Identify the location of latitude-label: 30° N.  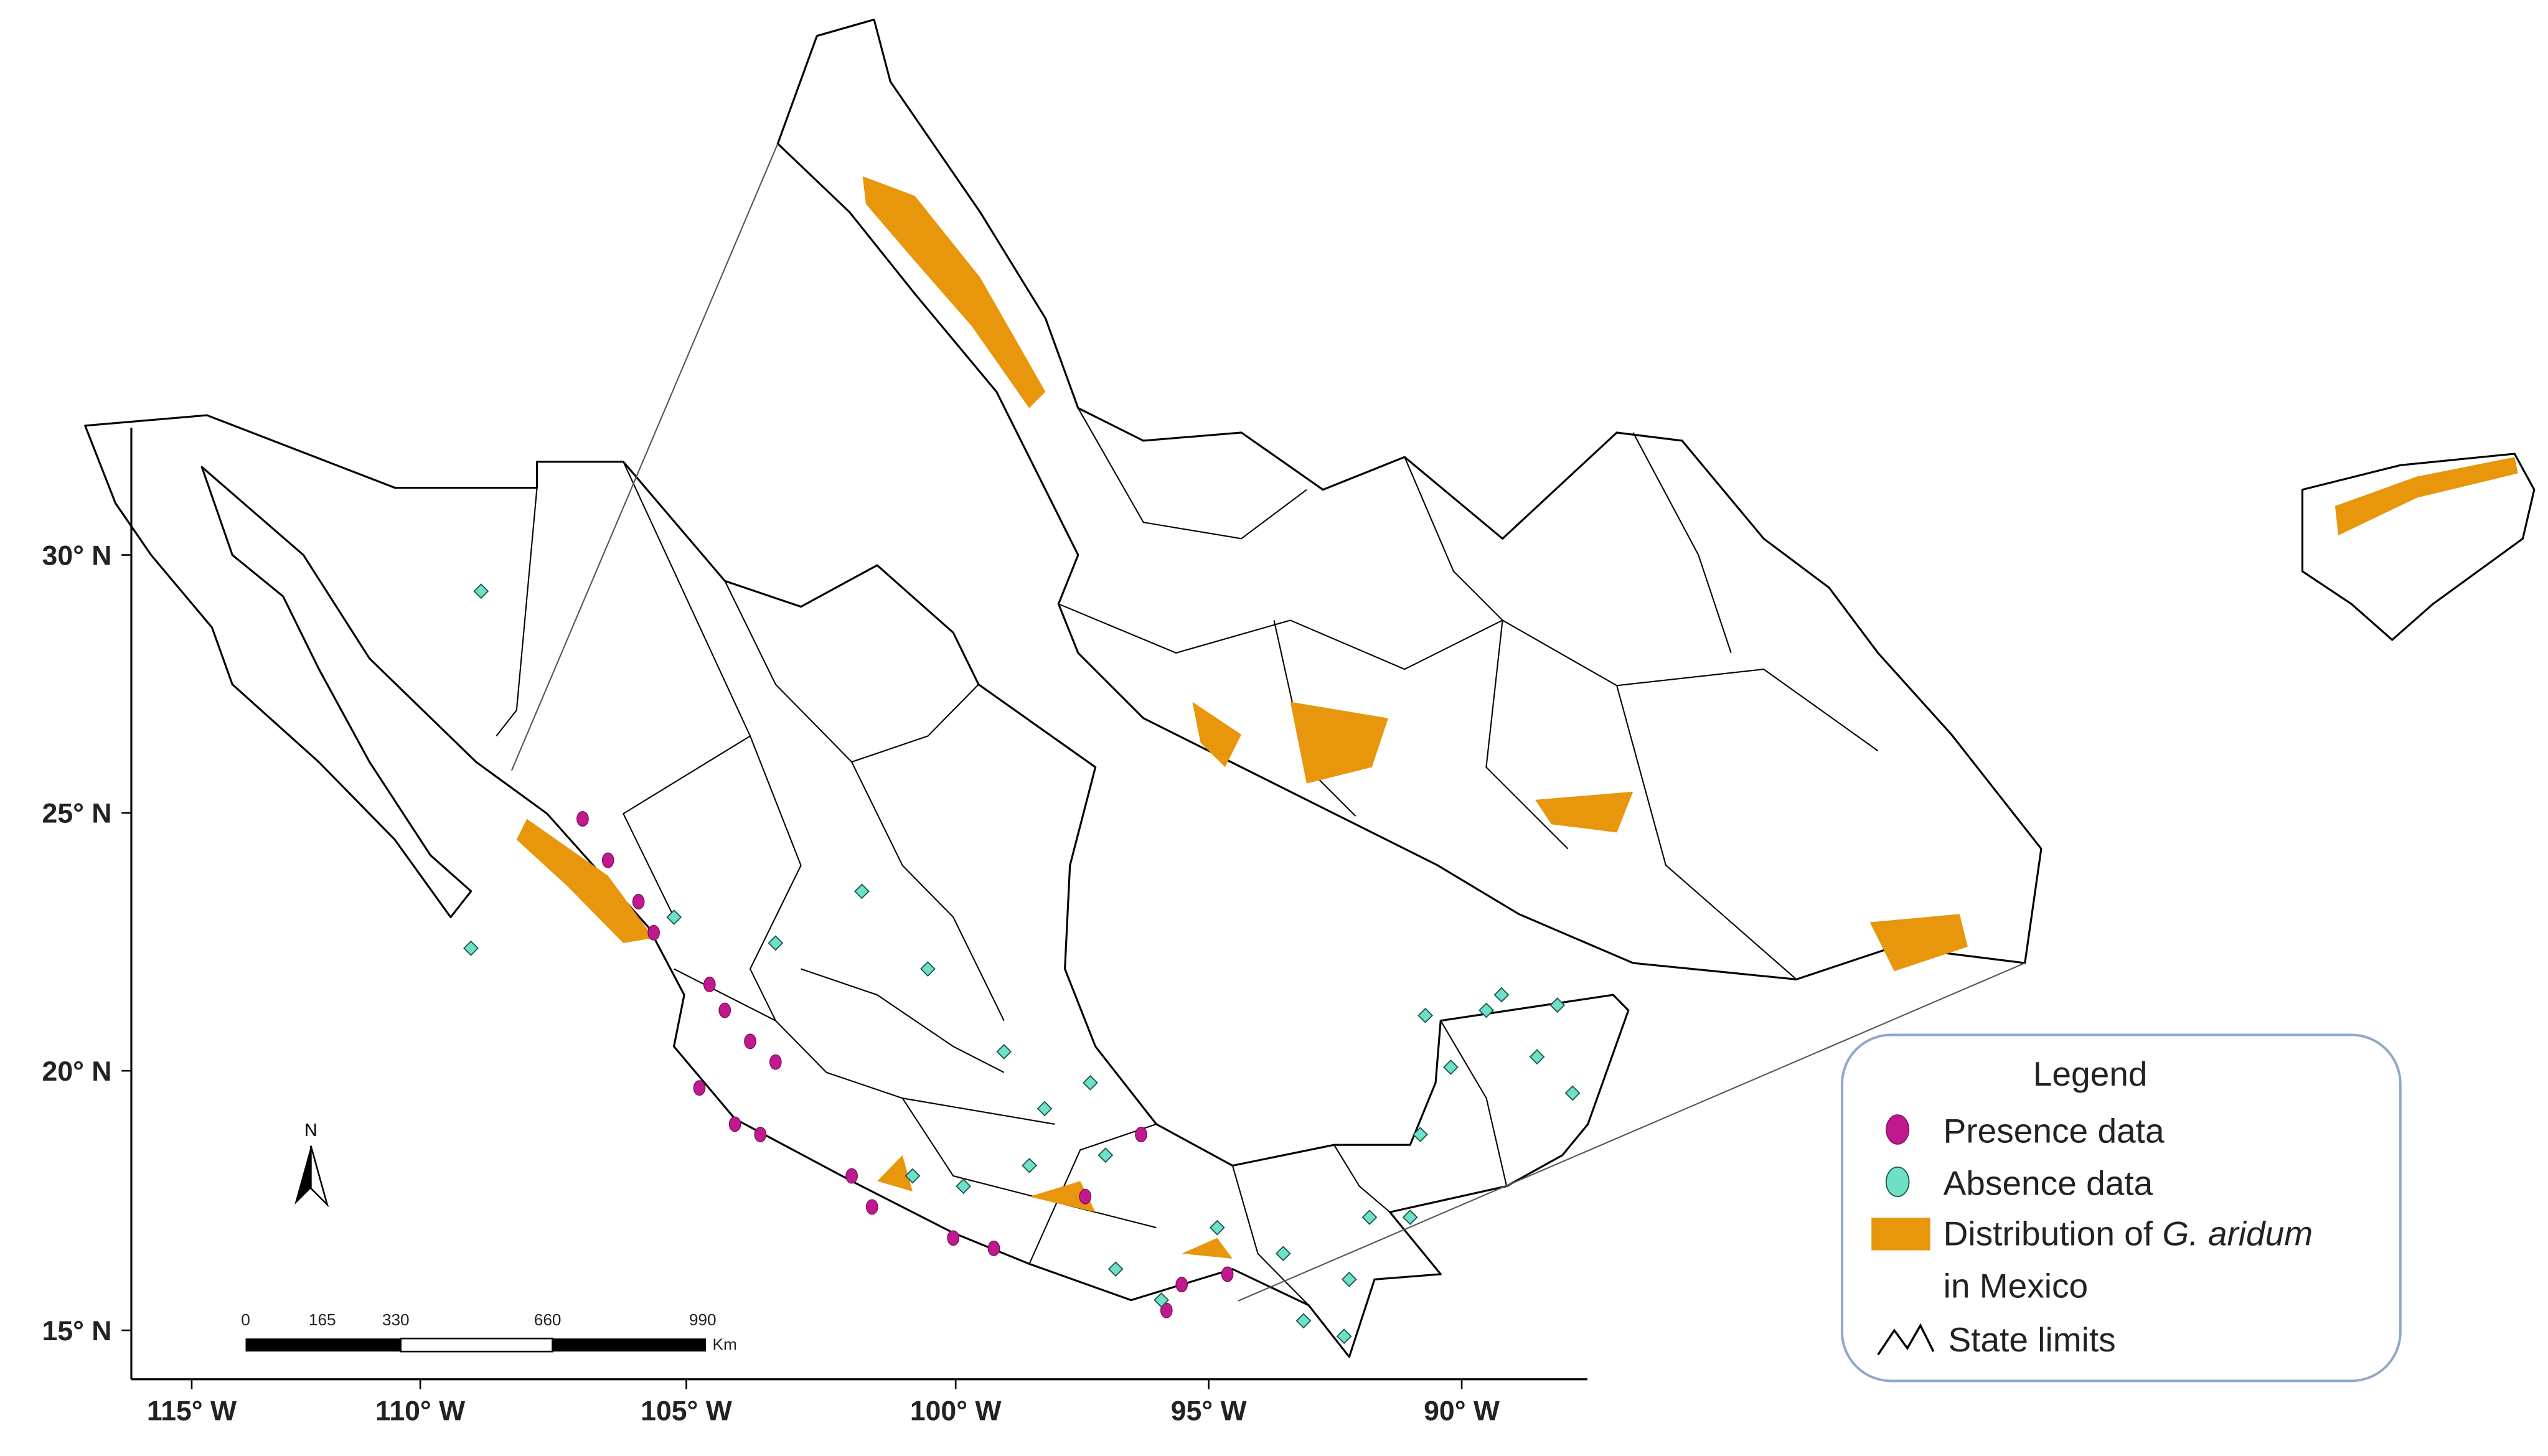
(77, 555).